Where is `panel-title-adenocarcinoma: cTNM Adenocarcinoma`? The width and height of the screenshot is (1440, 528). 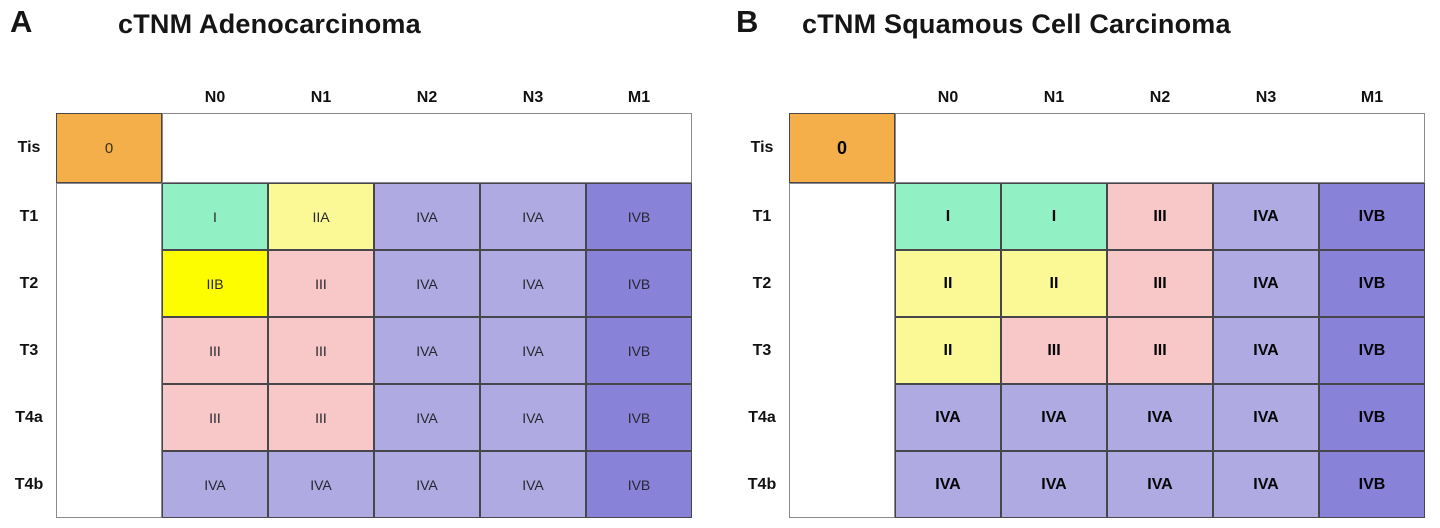 panel-title-adenocarcinoma: cTNM Adenocarcinoma is located at coordinates (269, 24).